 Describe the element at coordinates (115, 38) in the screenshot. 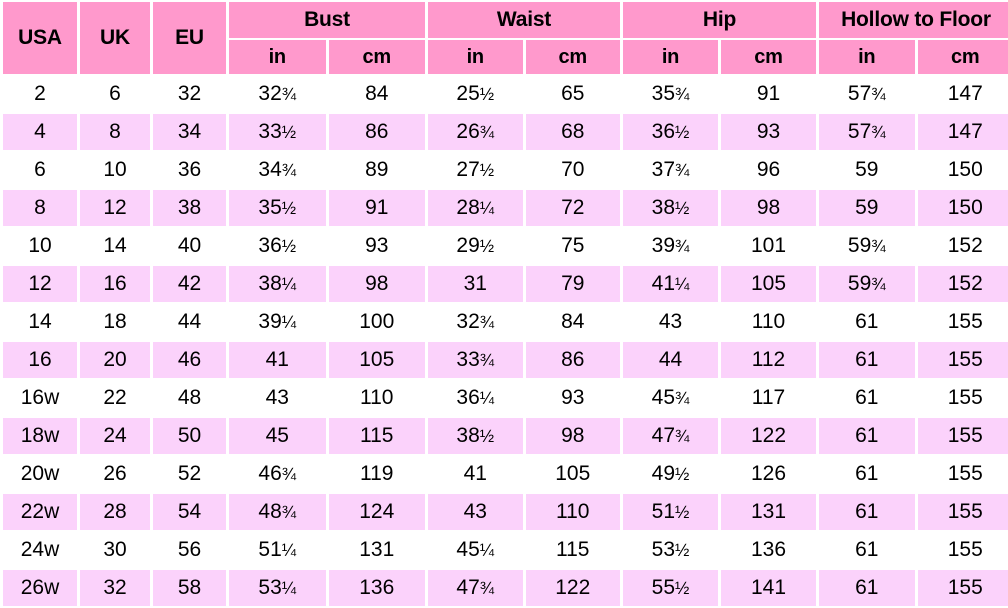

I see `header-group-uk: UK` at that location.